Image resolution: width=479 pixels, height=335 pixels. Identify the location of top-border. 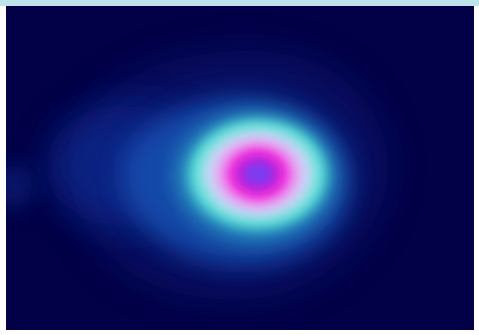
(239, 3).